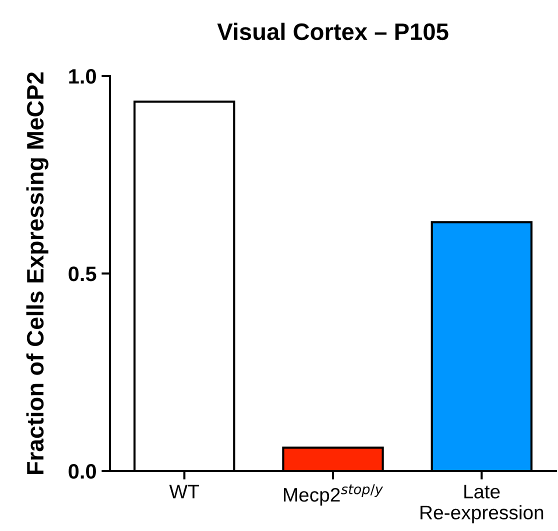  I want to click on x-tick-label: Late Re-expression, so click(482, 504).